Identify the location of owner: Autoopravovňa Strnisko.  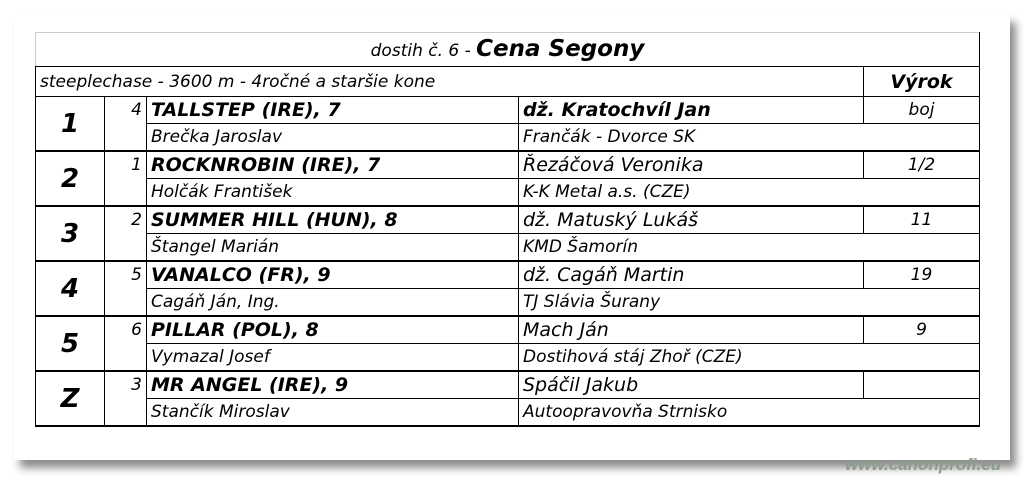
(749, 412).